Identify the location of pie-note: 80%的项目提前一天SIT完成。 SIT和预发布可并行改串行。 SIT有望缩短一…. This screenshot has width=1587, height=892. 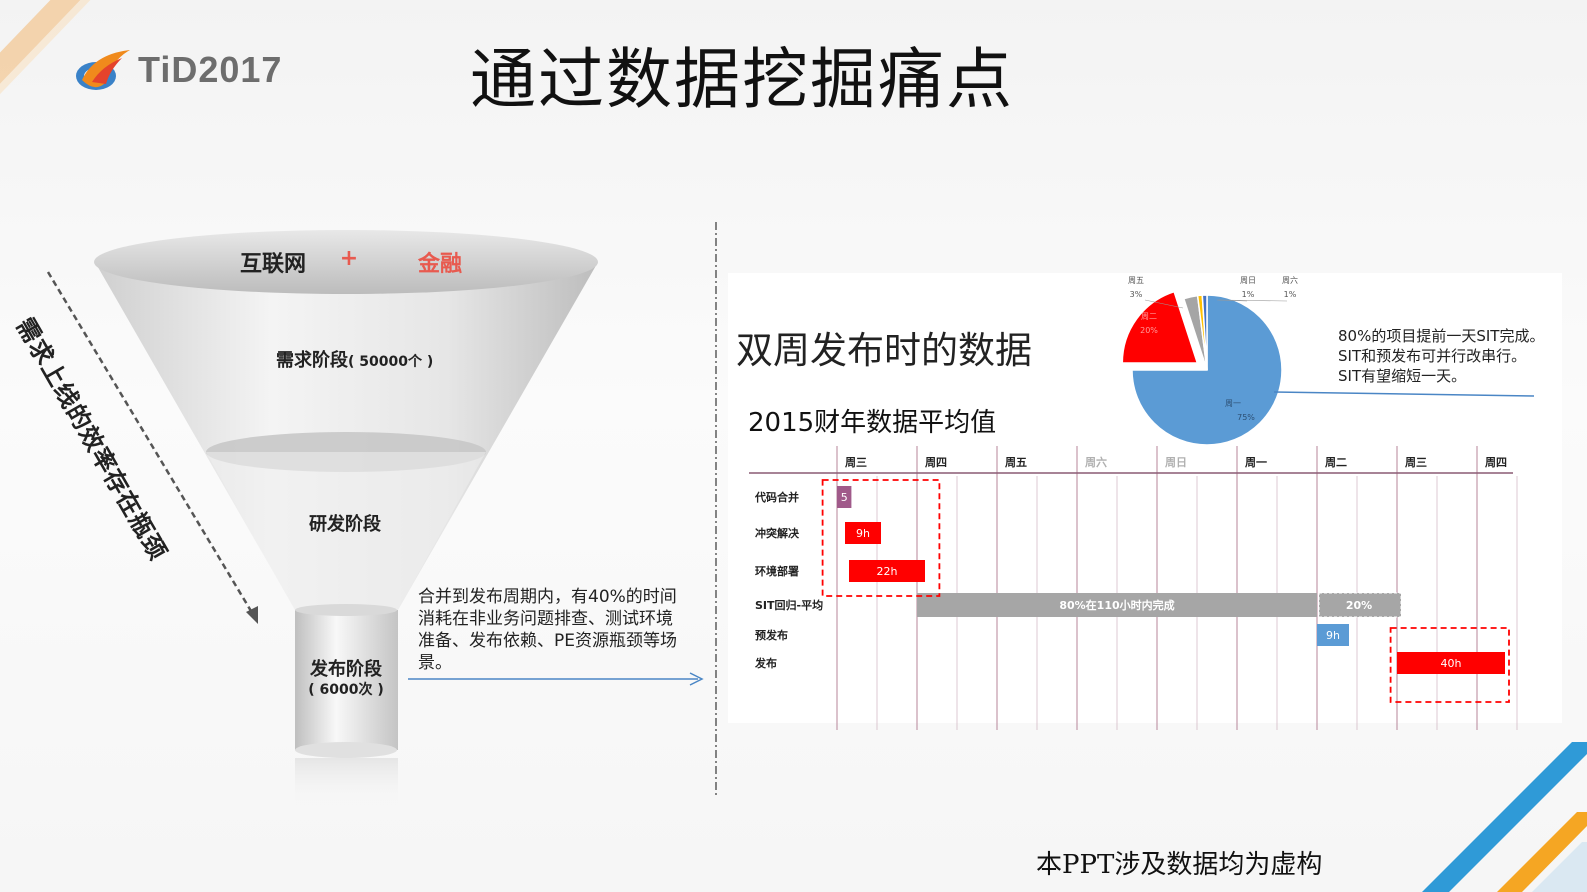
(1453, 356).